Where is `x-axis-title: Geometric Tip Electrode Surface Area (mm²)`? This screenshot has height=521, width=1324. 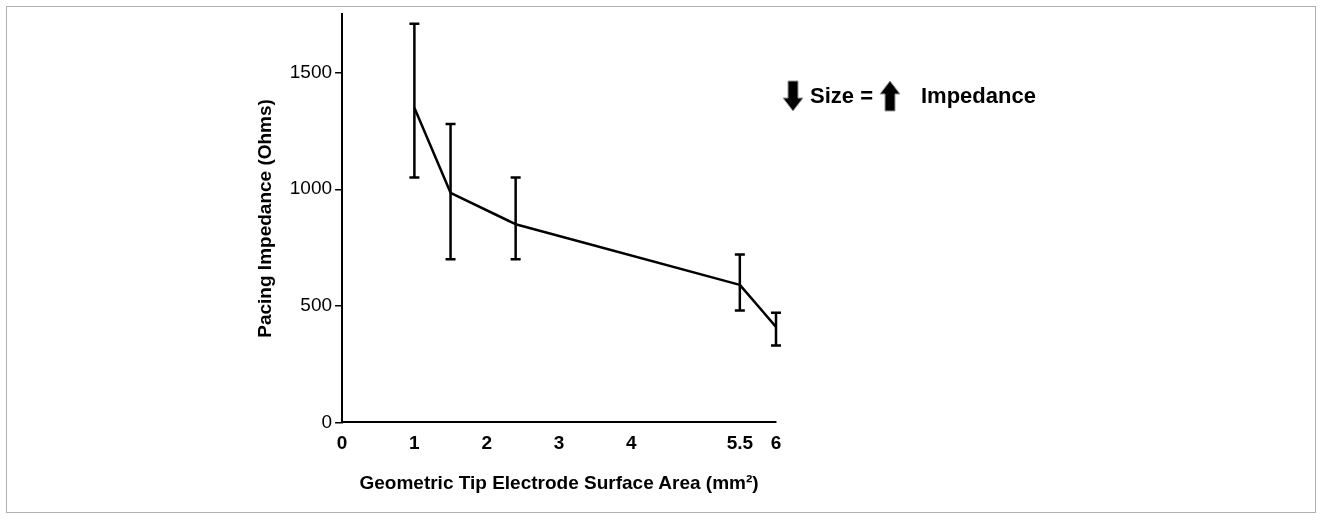
x-axis-title: Geometric Tip Electrode Surface Area (mm²) is located at coordinates (559, 482).